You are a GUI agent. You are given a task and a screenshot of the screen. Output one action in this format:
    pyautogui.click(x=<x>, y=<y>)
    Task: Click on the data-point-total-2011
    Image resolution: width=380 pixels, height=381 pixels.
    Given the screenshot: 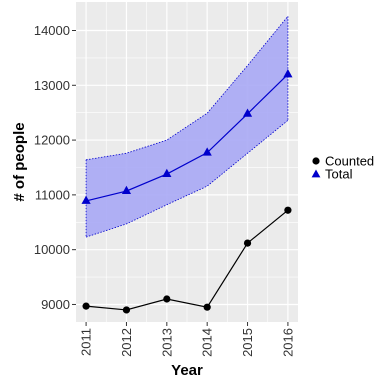 What is the action you would take?
    pyautogui.click(x=86, y=199)
    